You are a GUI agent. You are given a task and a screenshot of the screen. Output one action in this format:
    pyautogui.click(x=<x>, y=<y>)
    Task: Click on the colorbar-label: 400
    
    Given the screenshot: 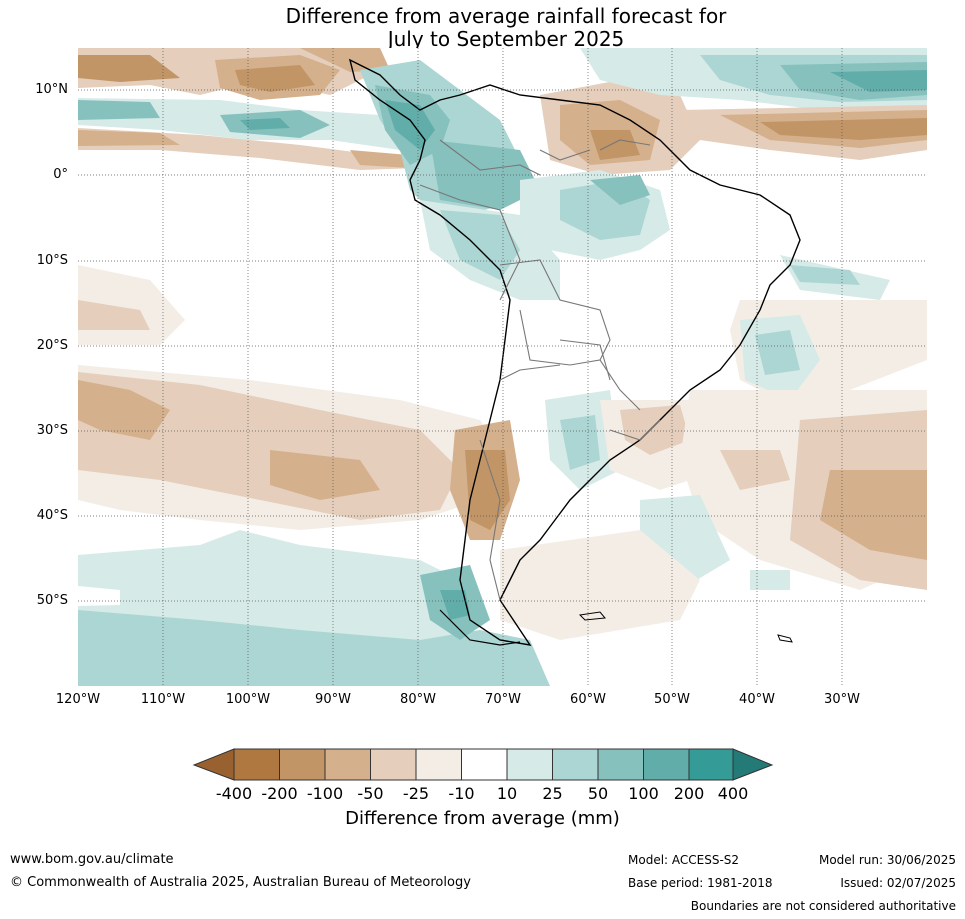 What is the action you would take?
    pyautogui.click(x=733, y=793)
    